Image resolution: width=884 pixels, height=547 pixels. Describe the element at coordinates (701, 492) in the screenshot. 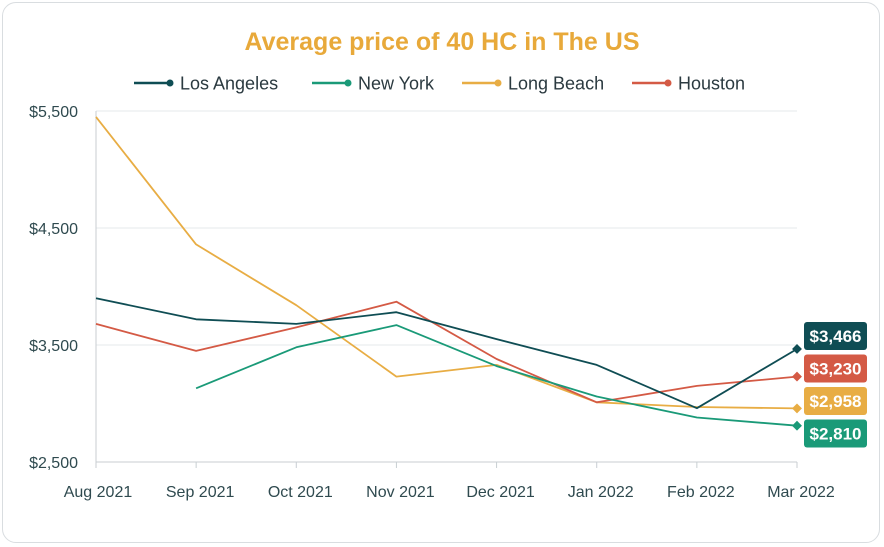

I see `x-tick-label: Feb 2022` at that location.